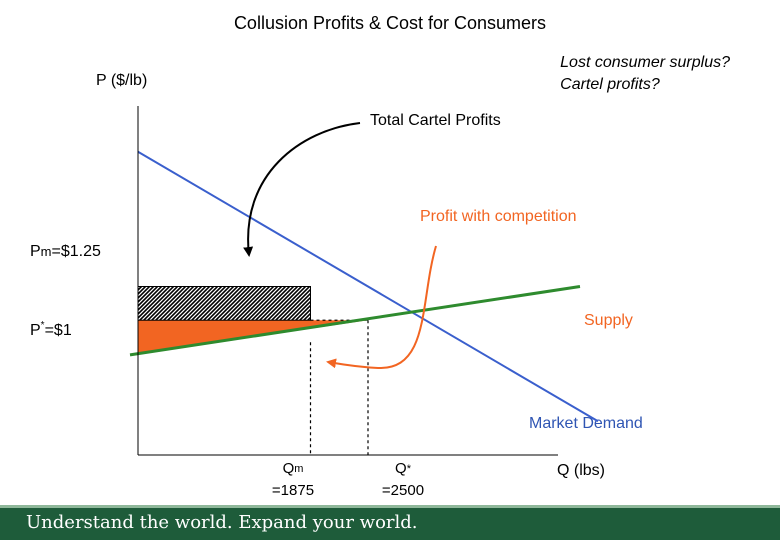 The image size is (780, 540). What do you see at coordinates (35, 330) in the screenshot?
I see `pstar-letter: P` at bounding box center [35, 330].